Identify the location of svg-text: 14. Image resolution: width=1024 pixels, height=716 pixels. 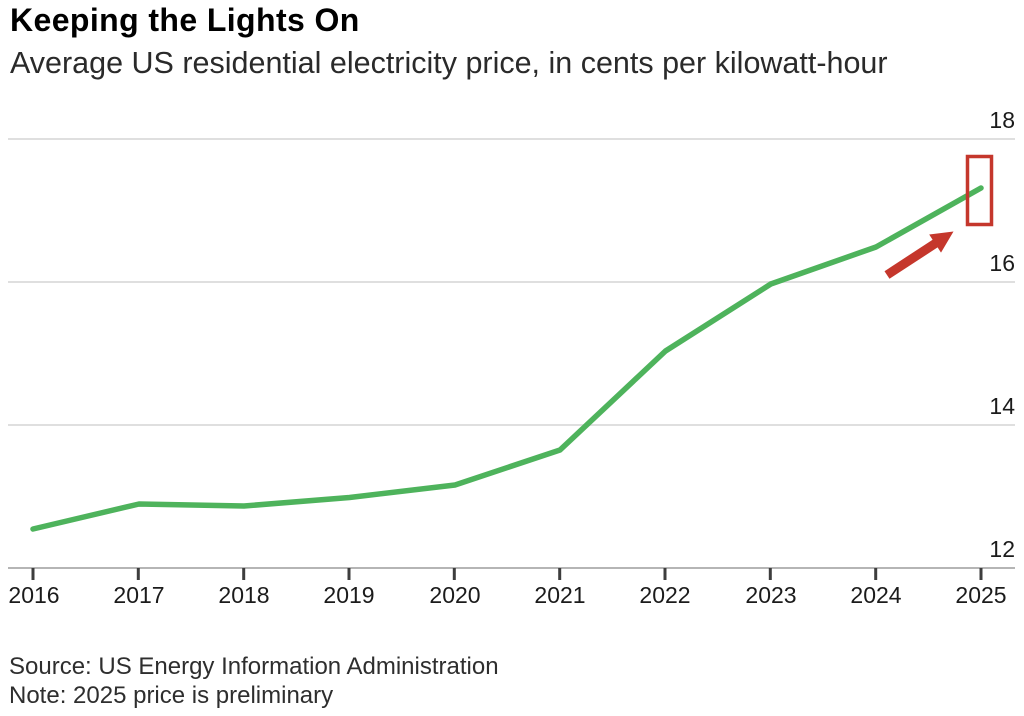
(1002, 406).